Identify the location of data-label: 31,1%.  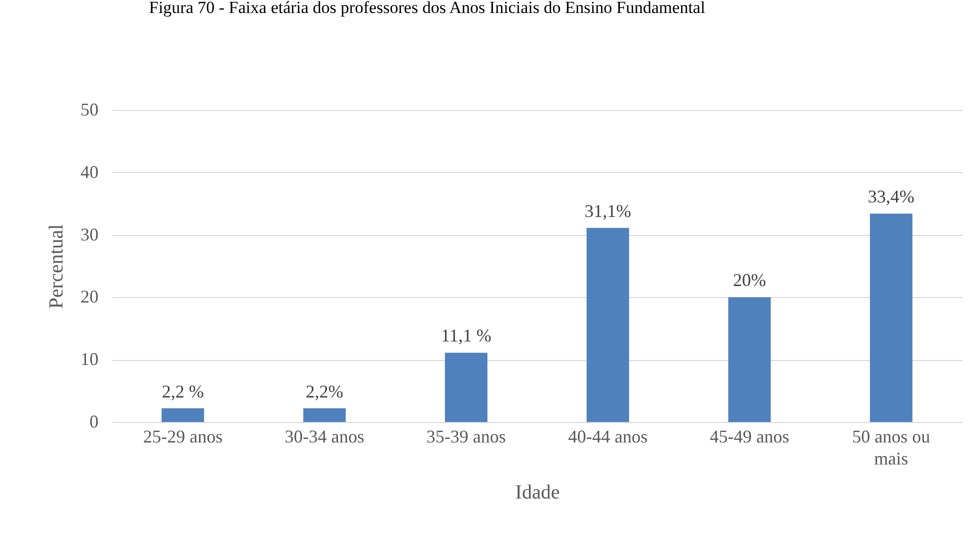
(608, 210).